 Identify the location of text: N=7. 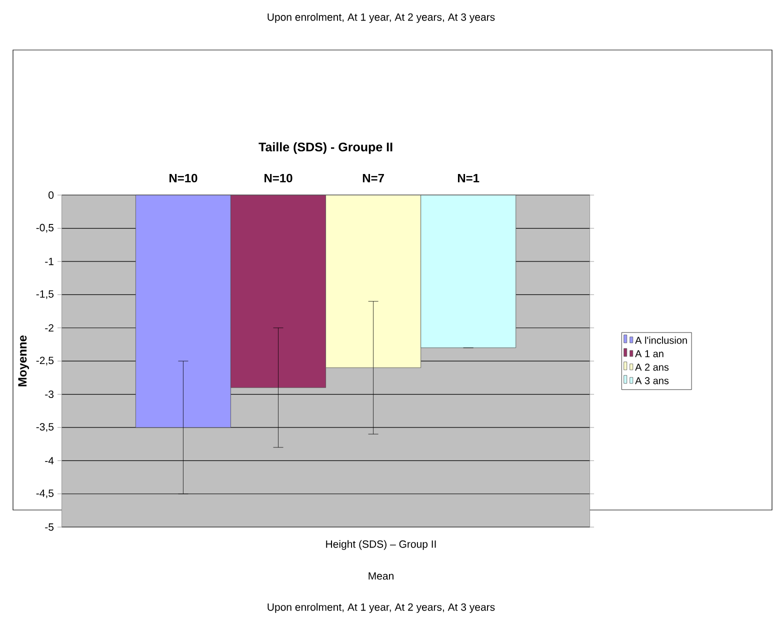
(373, 178).